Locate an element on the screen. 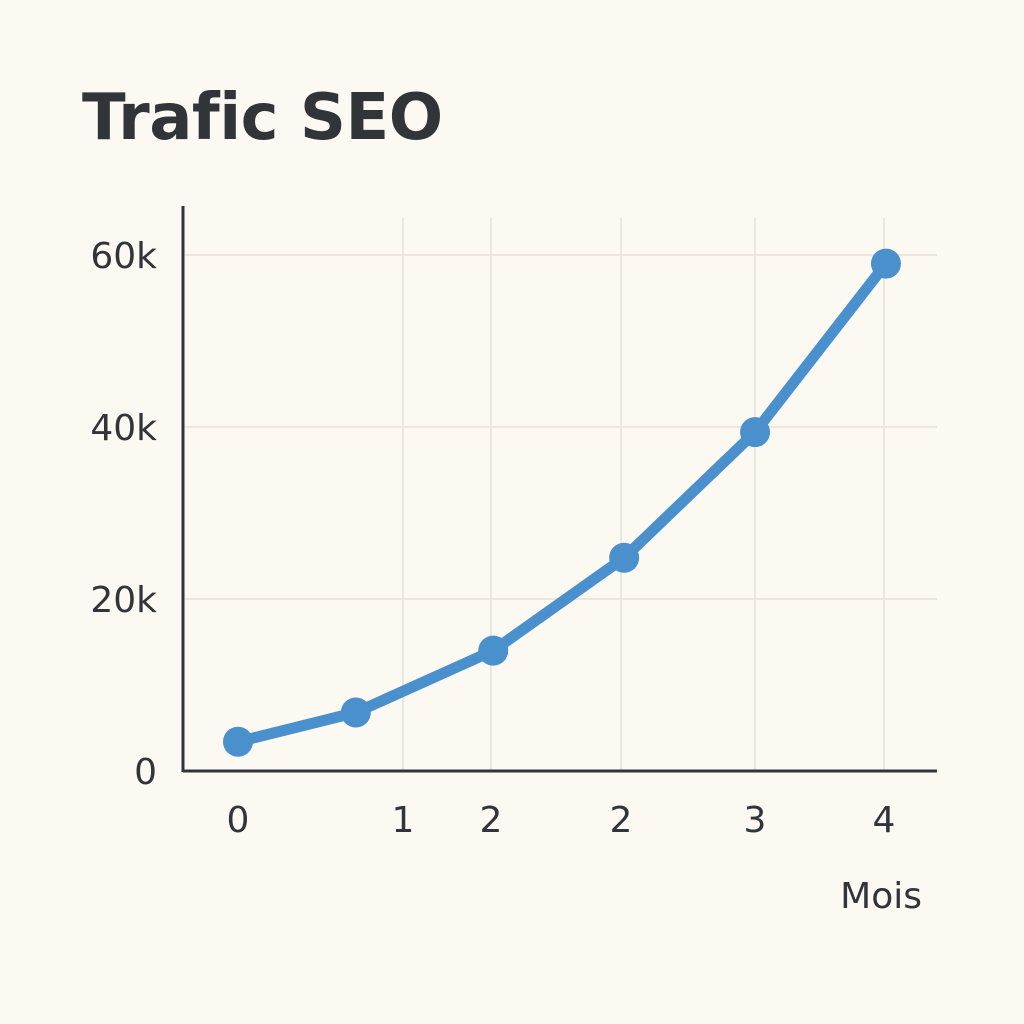 The image size is (1024, 1024). x-tick-label: 4 is located at coordinates (884, 820).